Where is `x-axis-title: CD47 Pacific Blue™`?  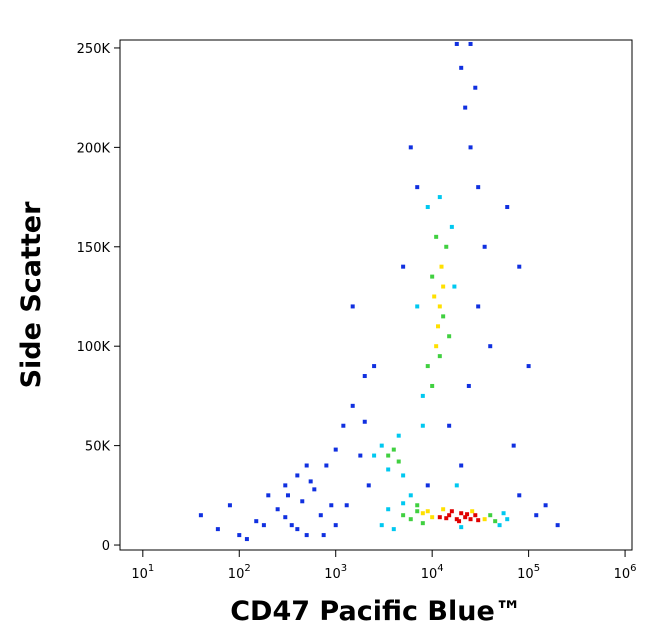
x-axis-title: CD47 Pacific Blue™ is located at coordinates (376, 611).